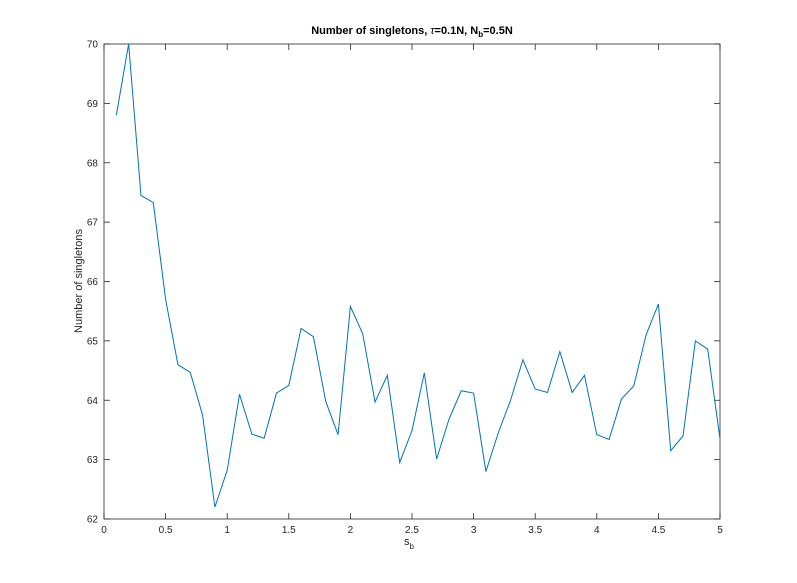 The width and height of the screenshot is (797, 583). I want to click on y-tick-label: 66, so click(93, 282).